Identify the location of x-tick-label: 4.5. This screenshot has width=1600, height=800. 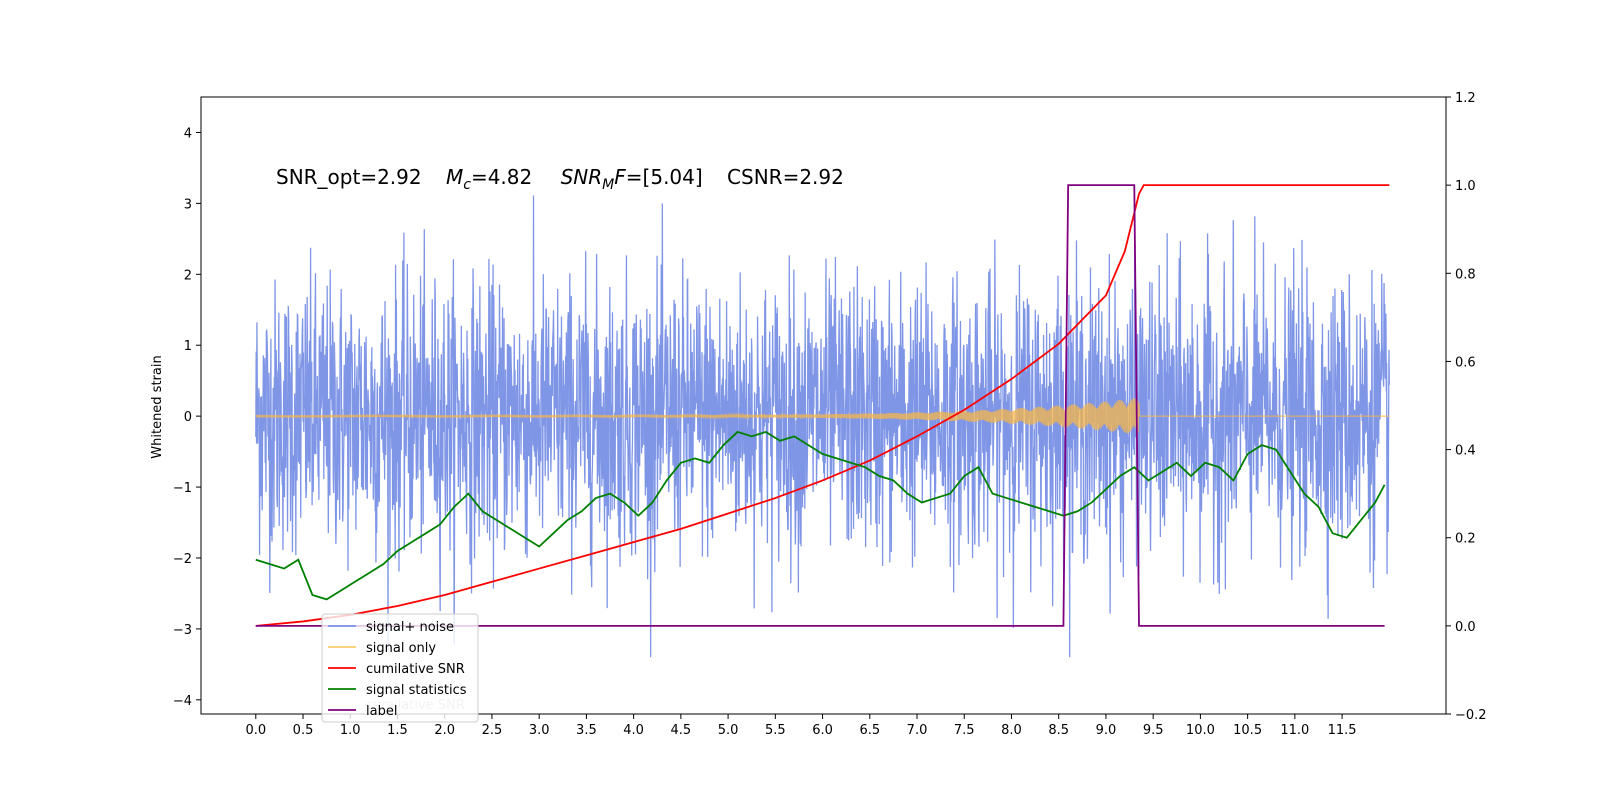
(681, 730).